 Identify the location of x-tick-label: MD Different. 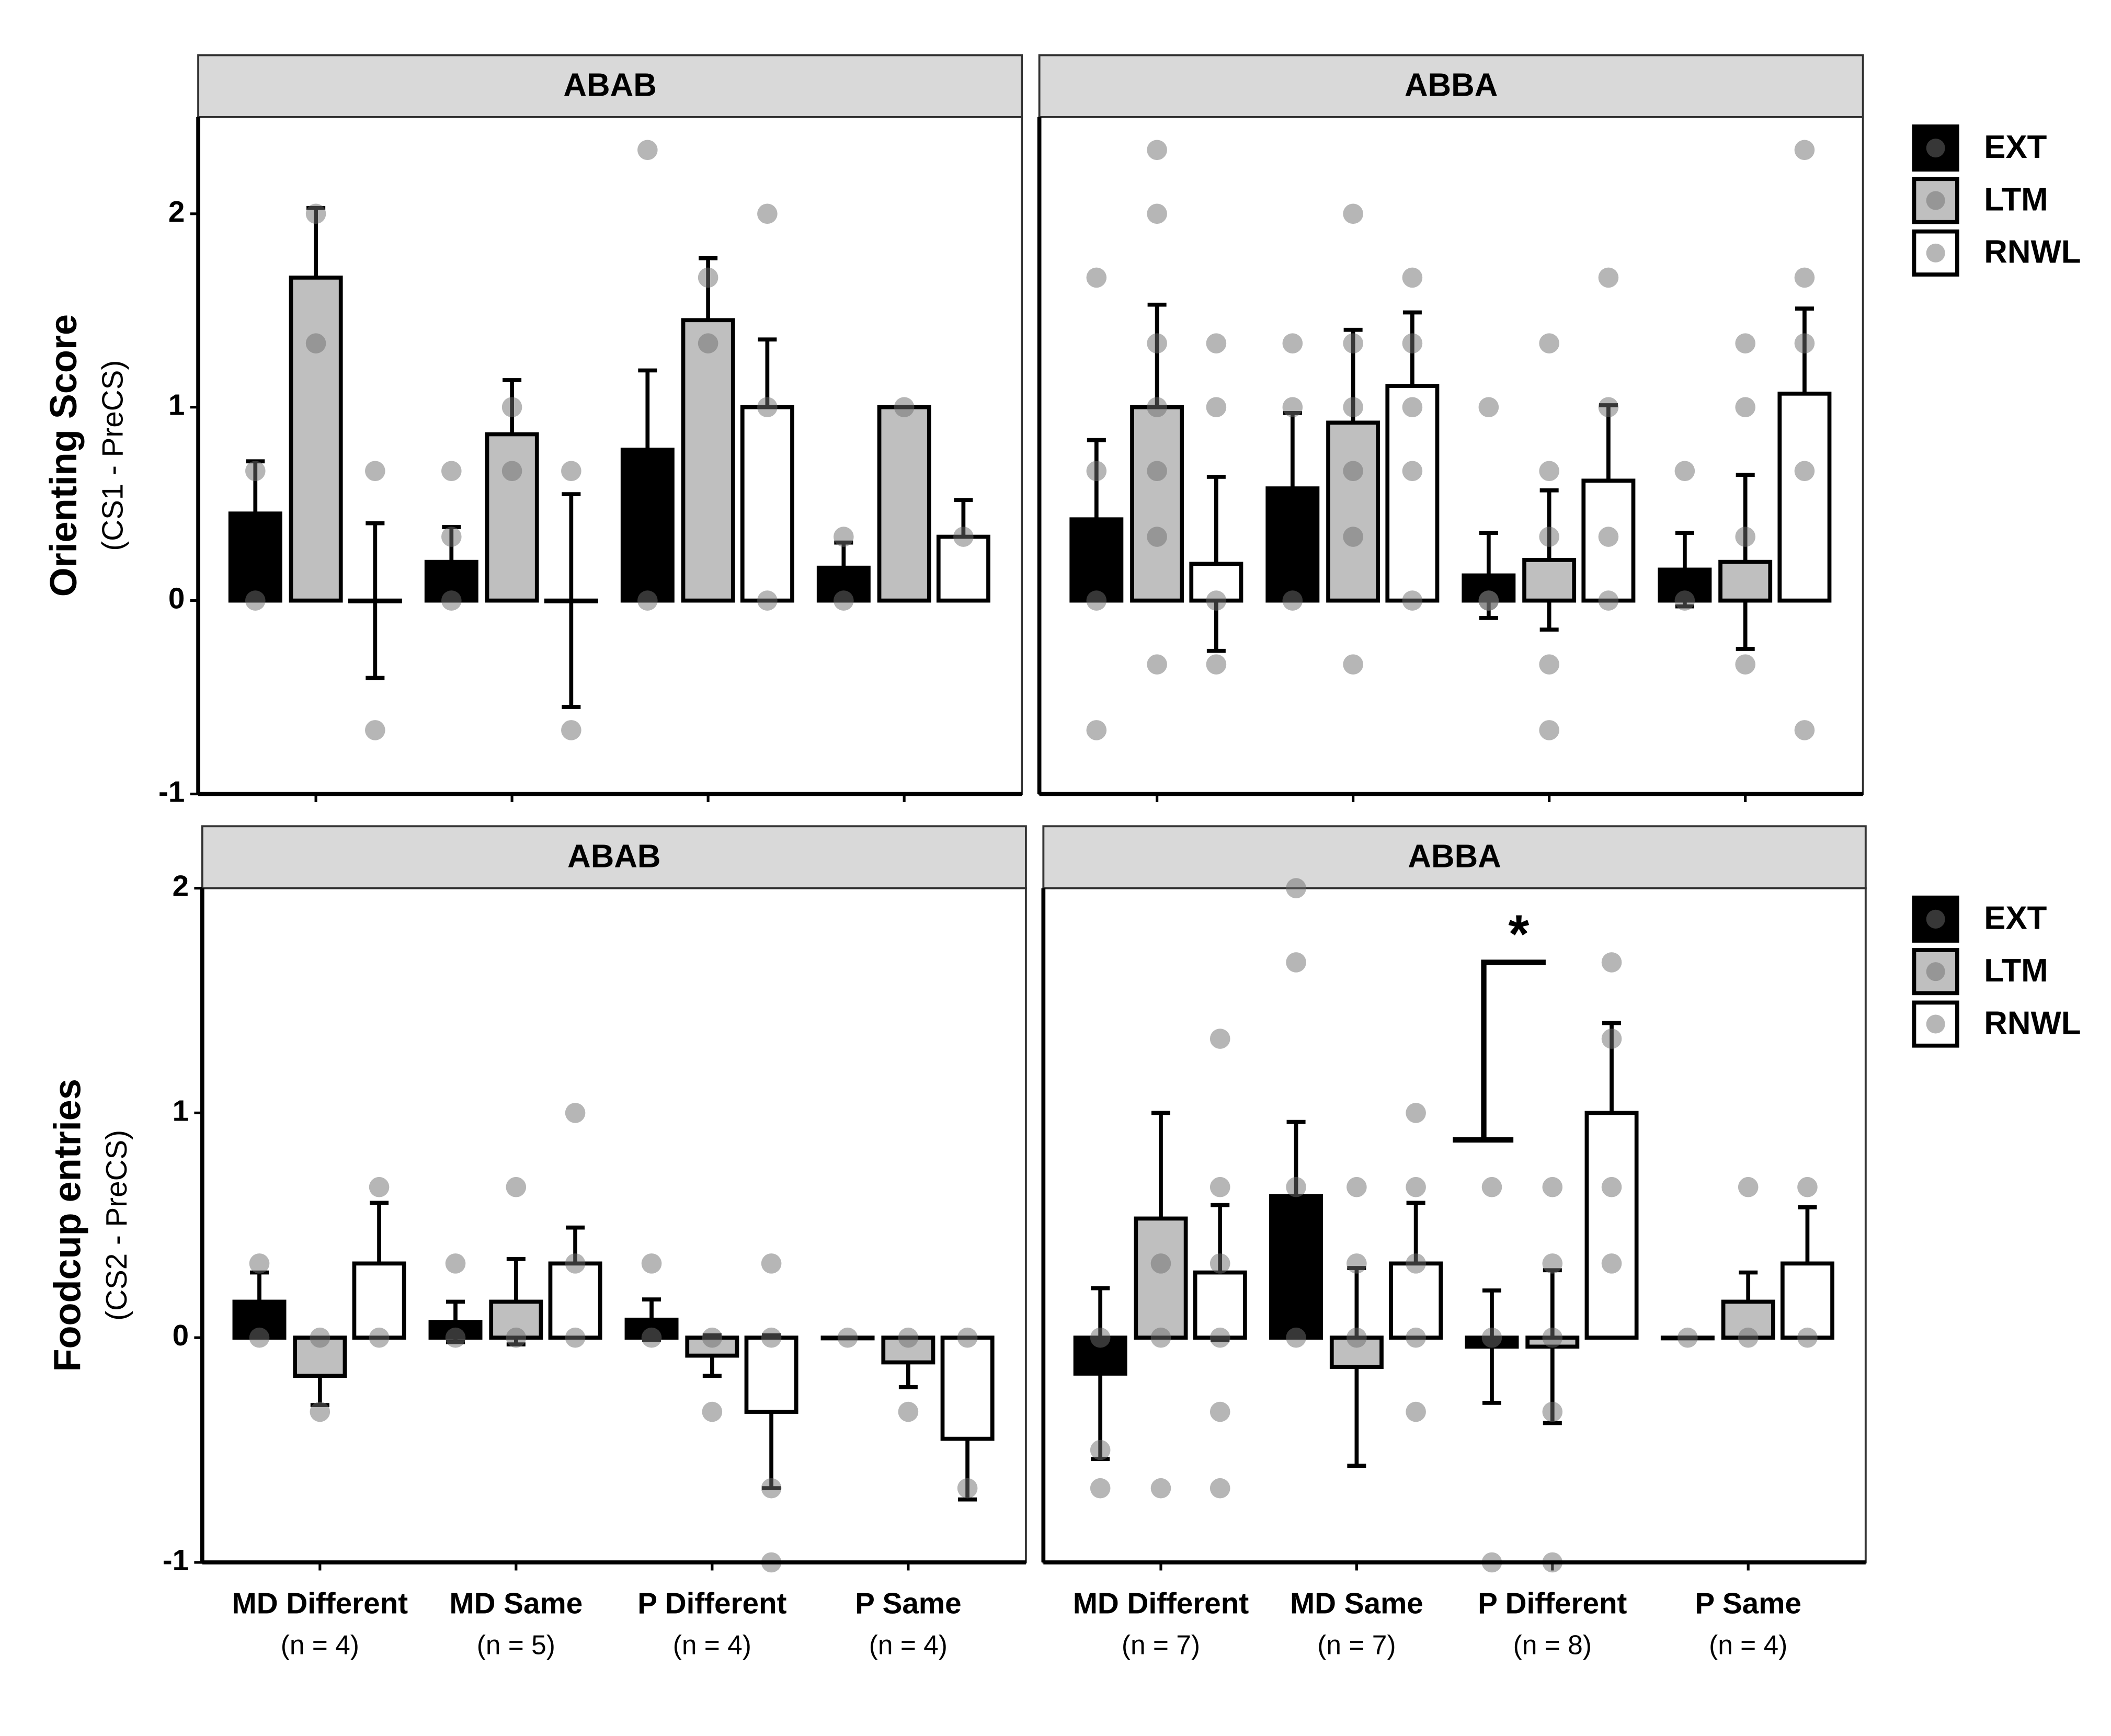
(1161, 1603).